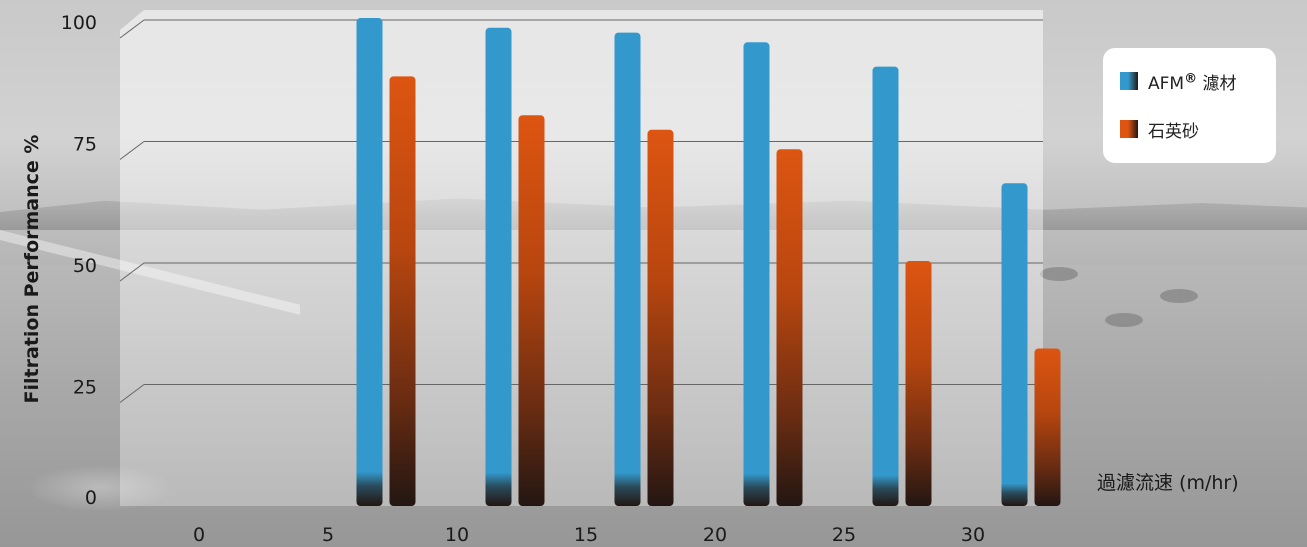 The image size is (1307, 547). Describe the element at coordinates (973, 535) in the screenshot. I see `x-tick-label: 30` at that location.